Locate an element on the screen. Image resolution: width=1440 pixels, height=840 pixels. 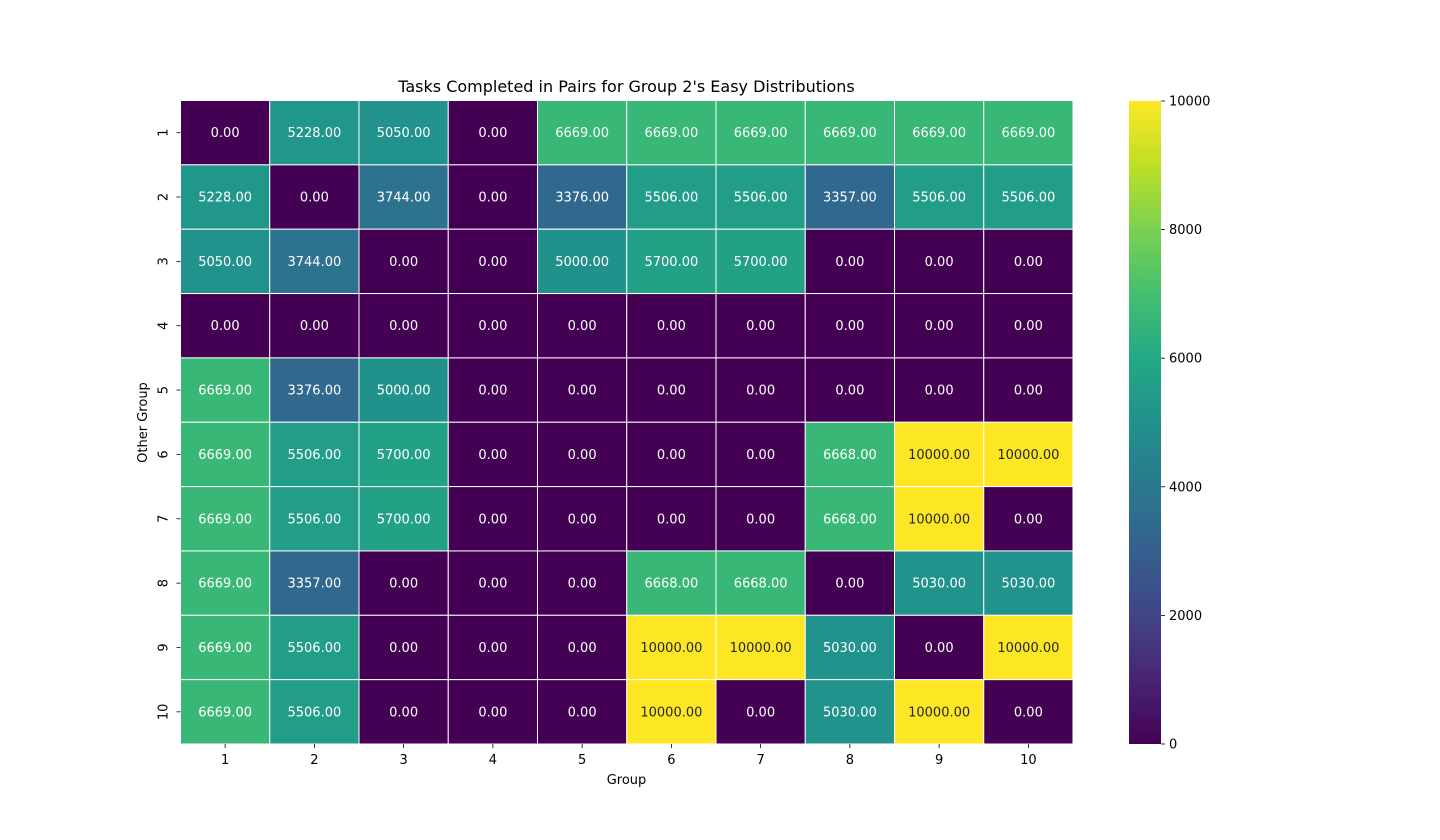
x-tick-label: 8 is located at coordinates (850, 760).